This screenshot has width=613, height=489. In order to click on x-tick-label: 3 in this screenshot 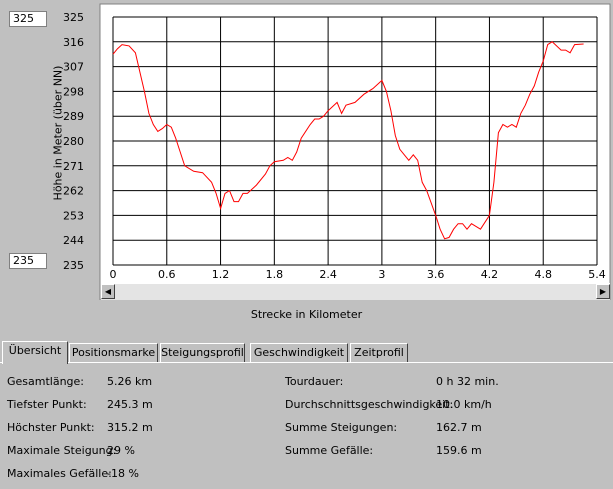, I will do `click(381, 274)`.